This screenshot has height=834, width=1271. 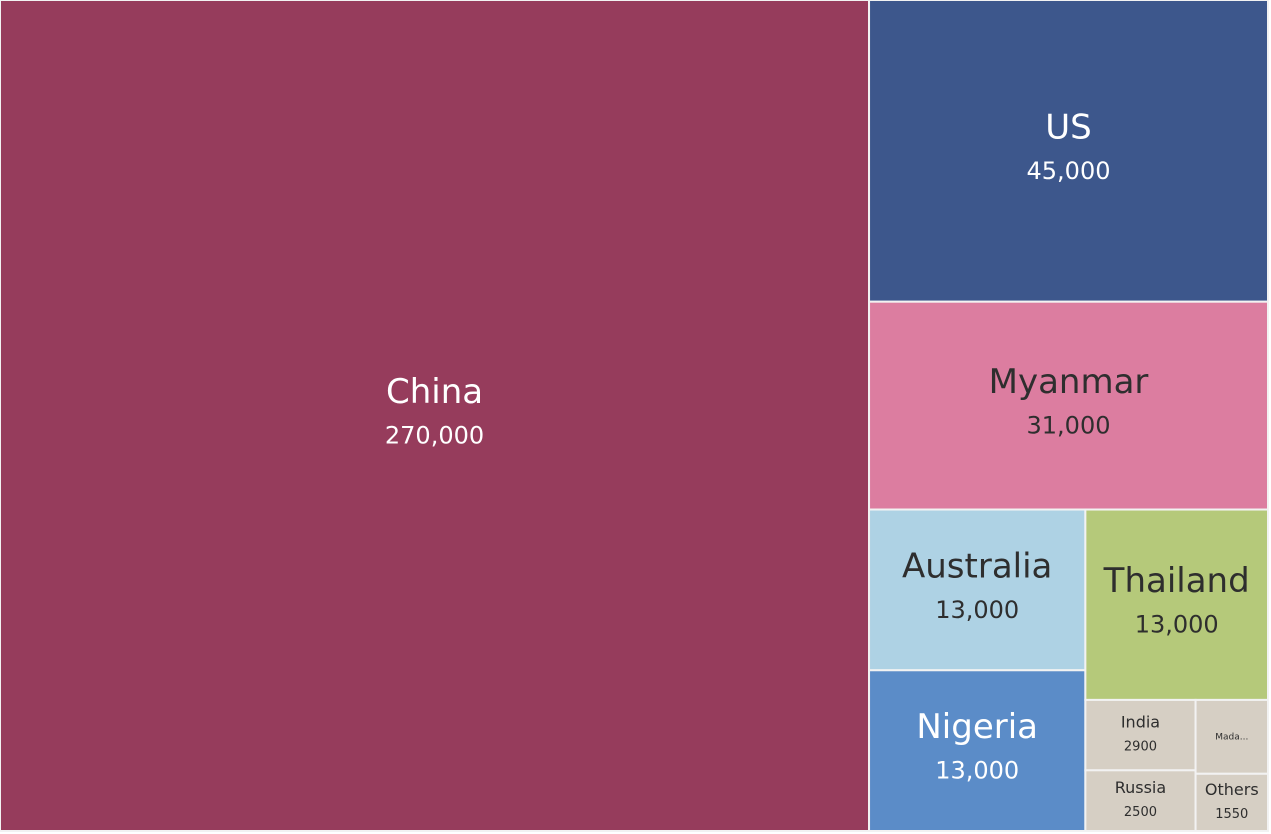 What do you see at coordinates (1232, 789) in the screenshot?
I see `tile-label: Others` at bounding box center [1232, 789].